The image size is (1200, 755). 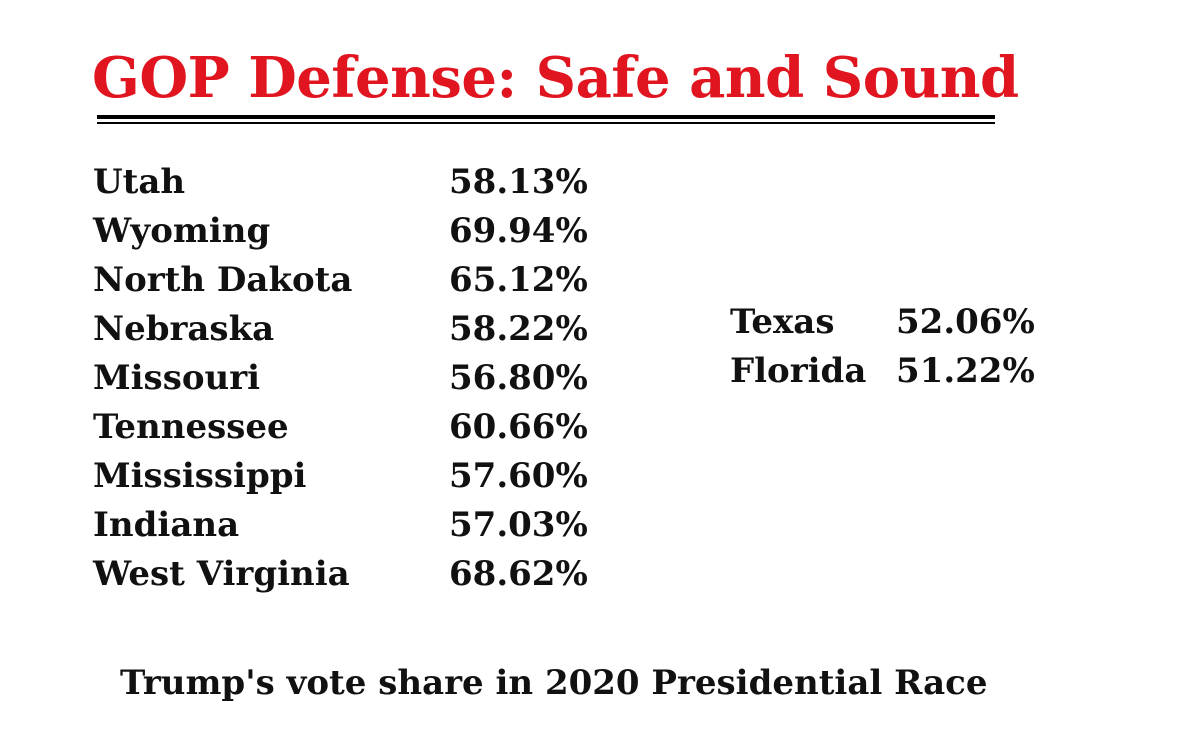 What do you see at coordinates (200, 476) in the screenshot?
I see `state-label: Mississippi` at bounding box center [200, 476].